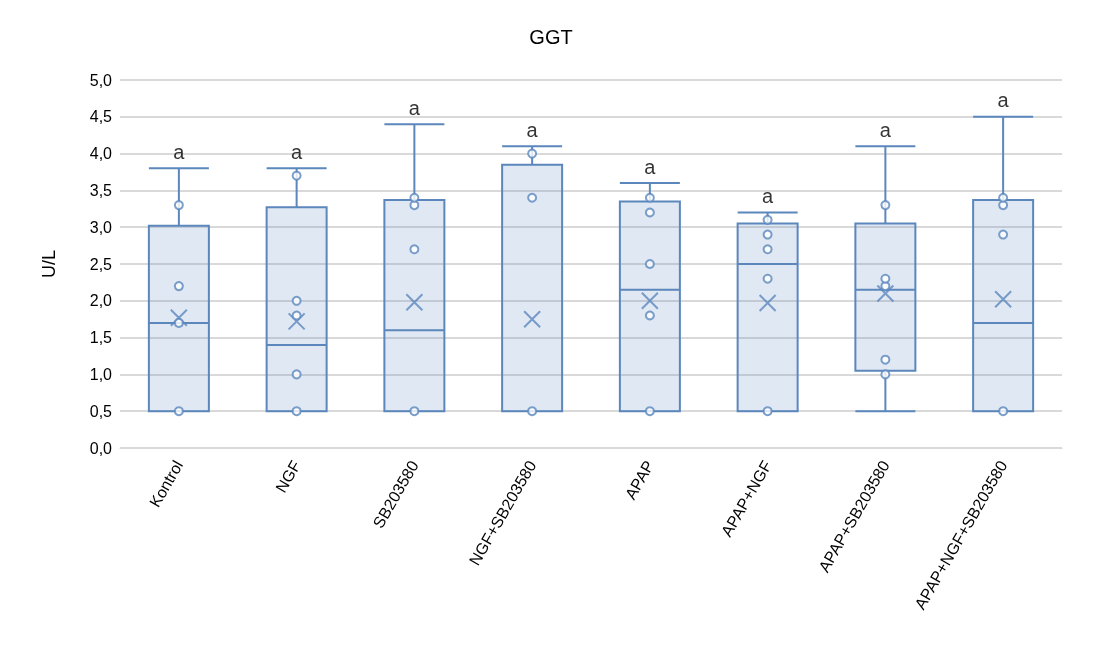 The image size is (1102, 652). I want to click on y-tick-label: 3,5, so click(101, 190).